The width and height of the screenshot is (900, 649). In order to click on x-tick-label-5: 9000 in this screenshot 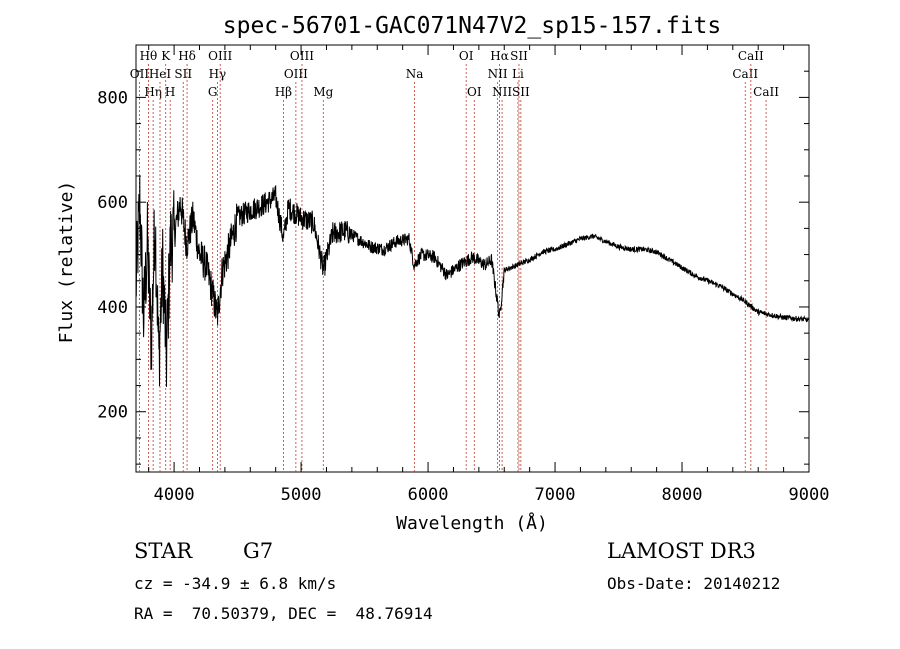, I will do `click(809, 495)`.